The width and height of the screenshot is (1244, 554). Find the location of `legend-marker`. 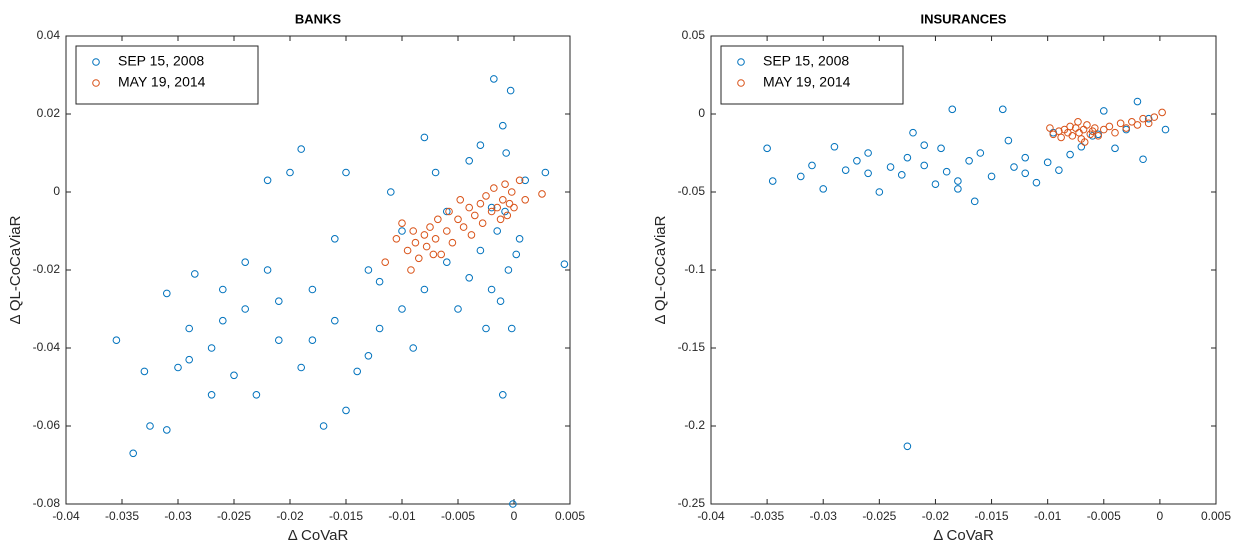

legend-marker is located at coordinates (96, 83).